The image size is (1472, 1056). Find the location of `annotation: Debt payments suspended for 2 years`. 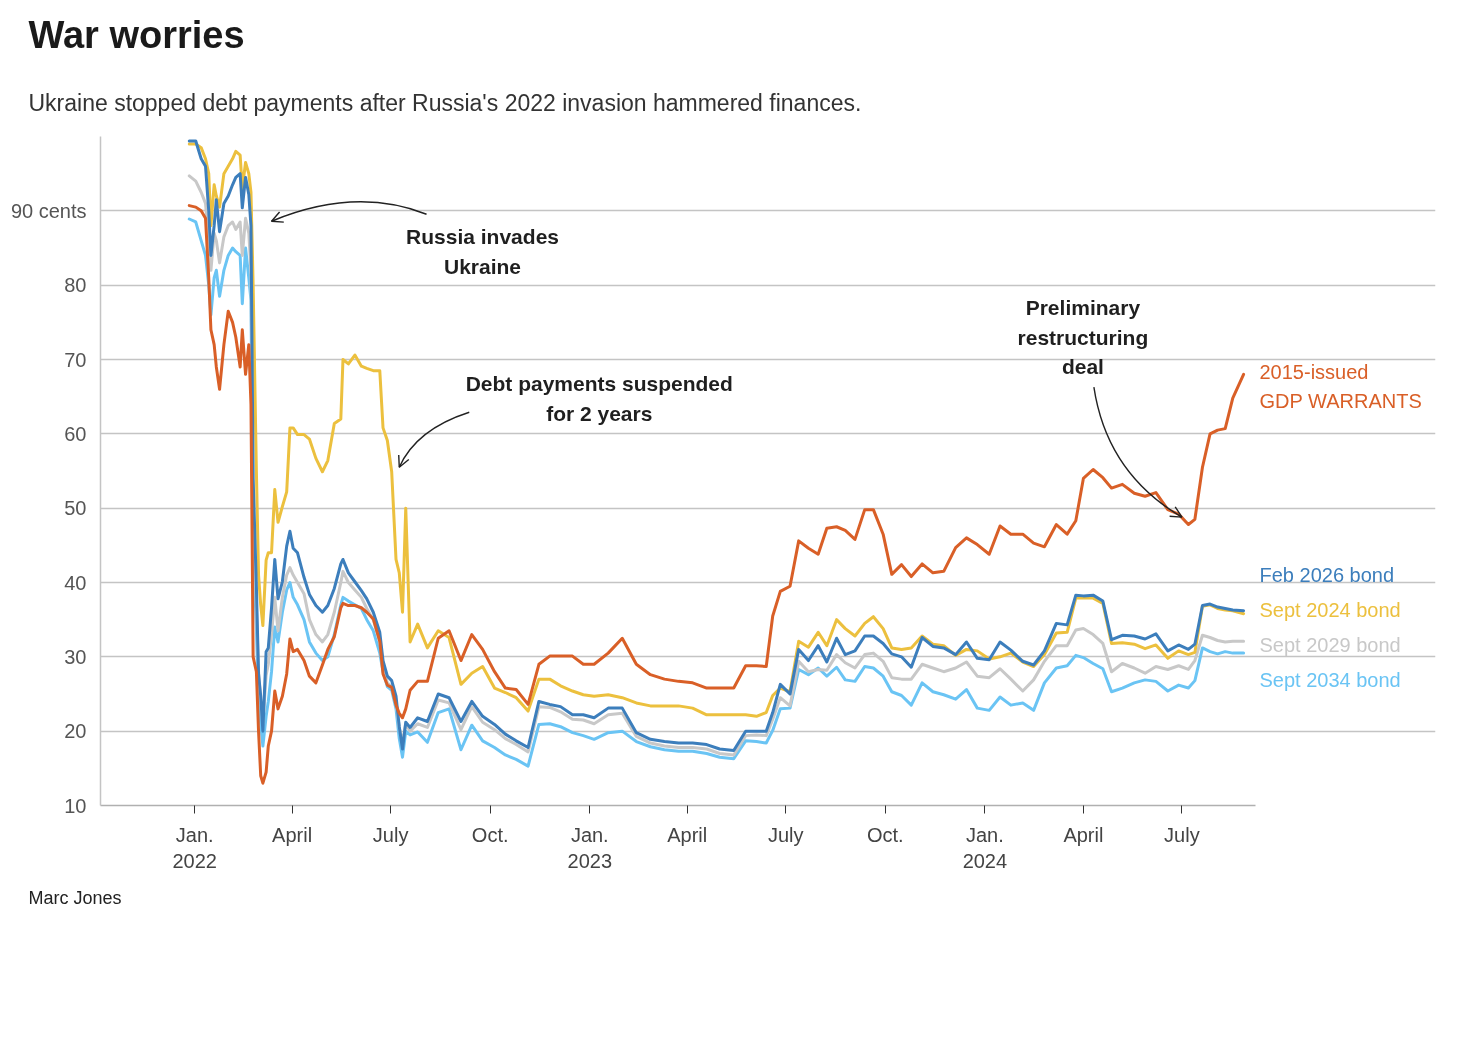

annotation: Debt payments suspended for 2 years is located at coordinates (599, 398).